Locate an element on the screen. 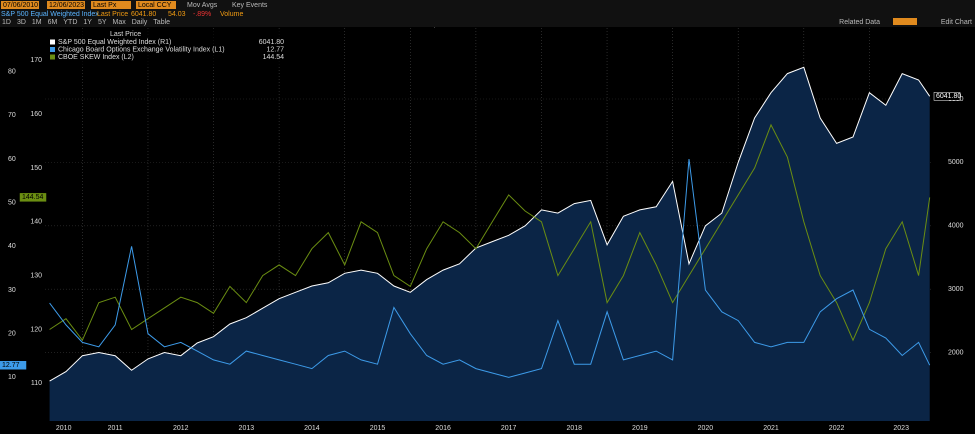 This screenshot has height=434, width=975. legend-entry: S&P 500 Equal Weighted Index (R1) is located at coordinates (114, 42).